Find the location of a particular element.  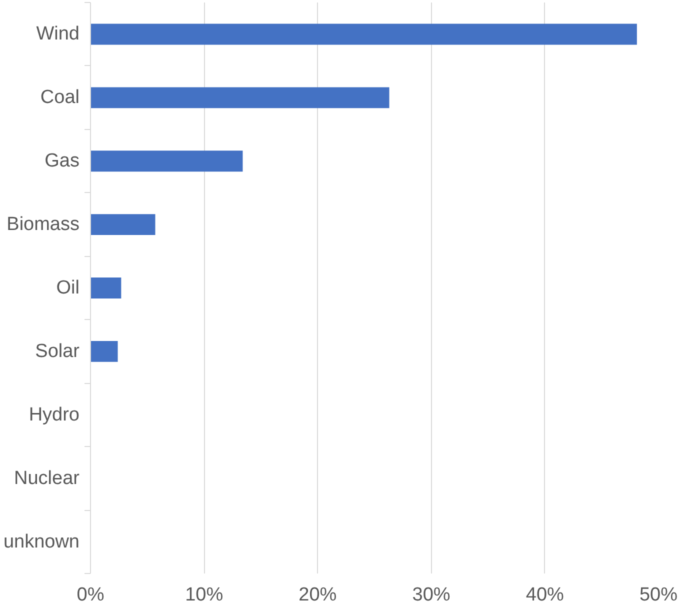

y-tick-label: Wind is located at coordinates (58, 34).